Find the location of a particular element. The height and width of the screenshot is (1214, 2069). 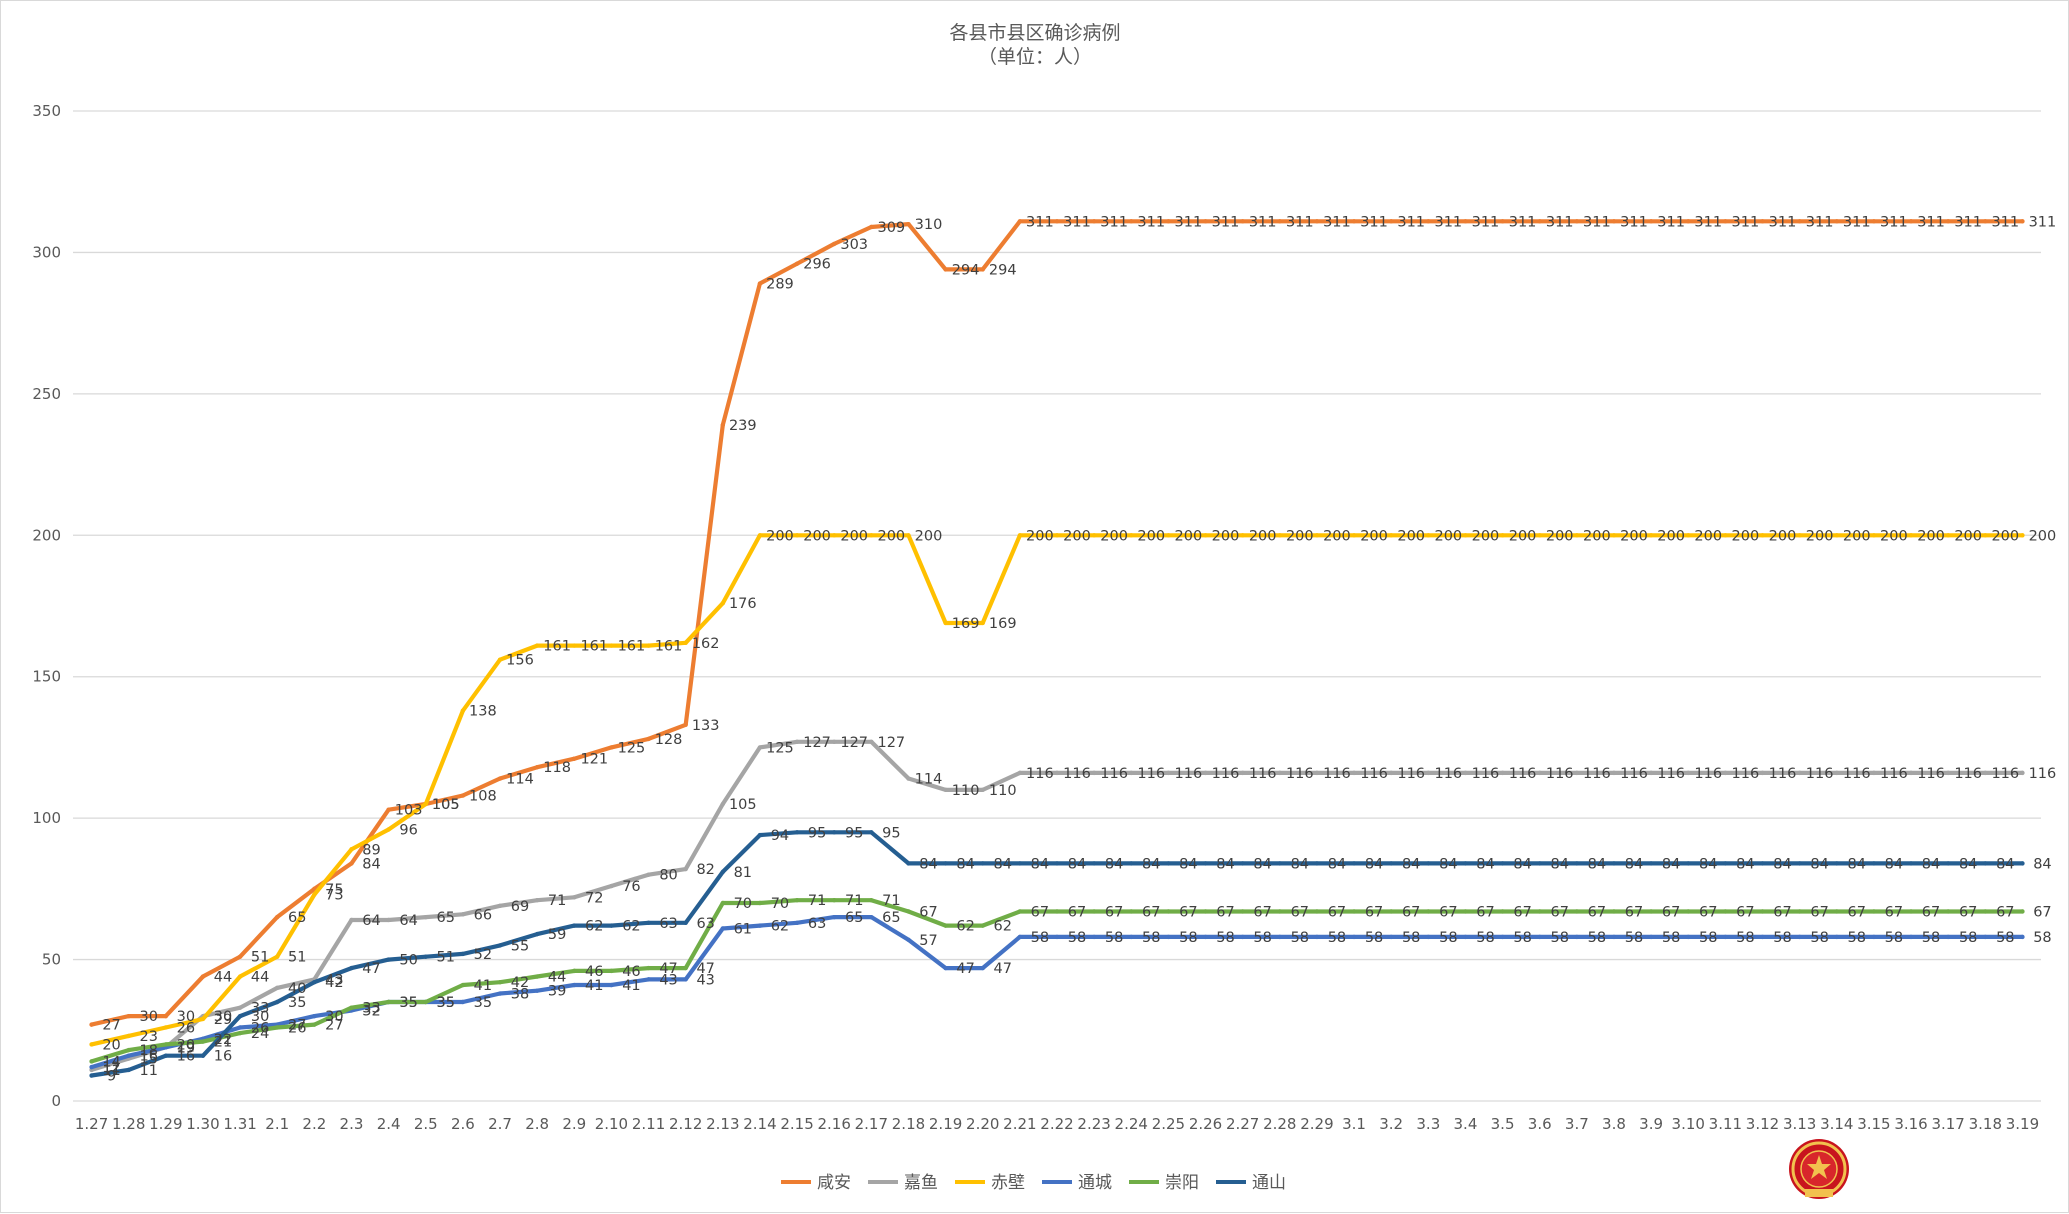

data-label: 128 is located at coordinates (669, 740).